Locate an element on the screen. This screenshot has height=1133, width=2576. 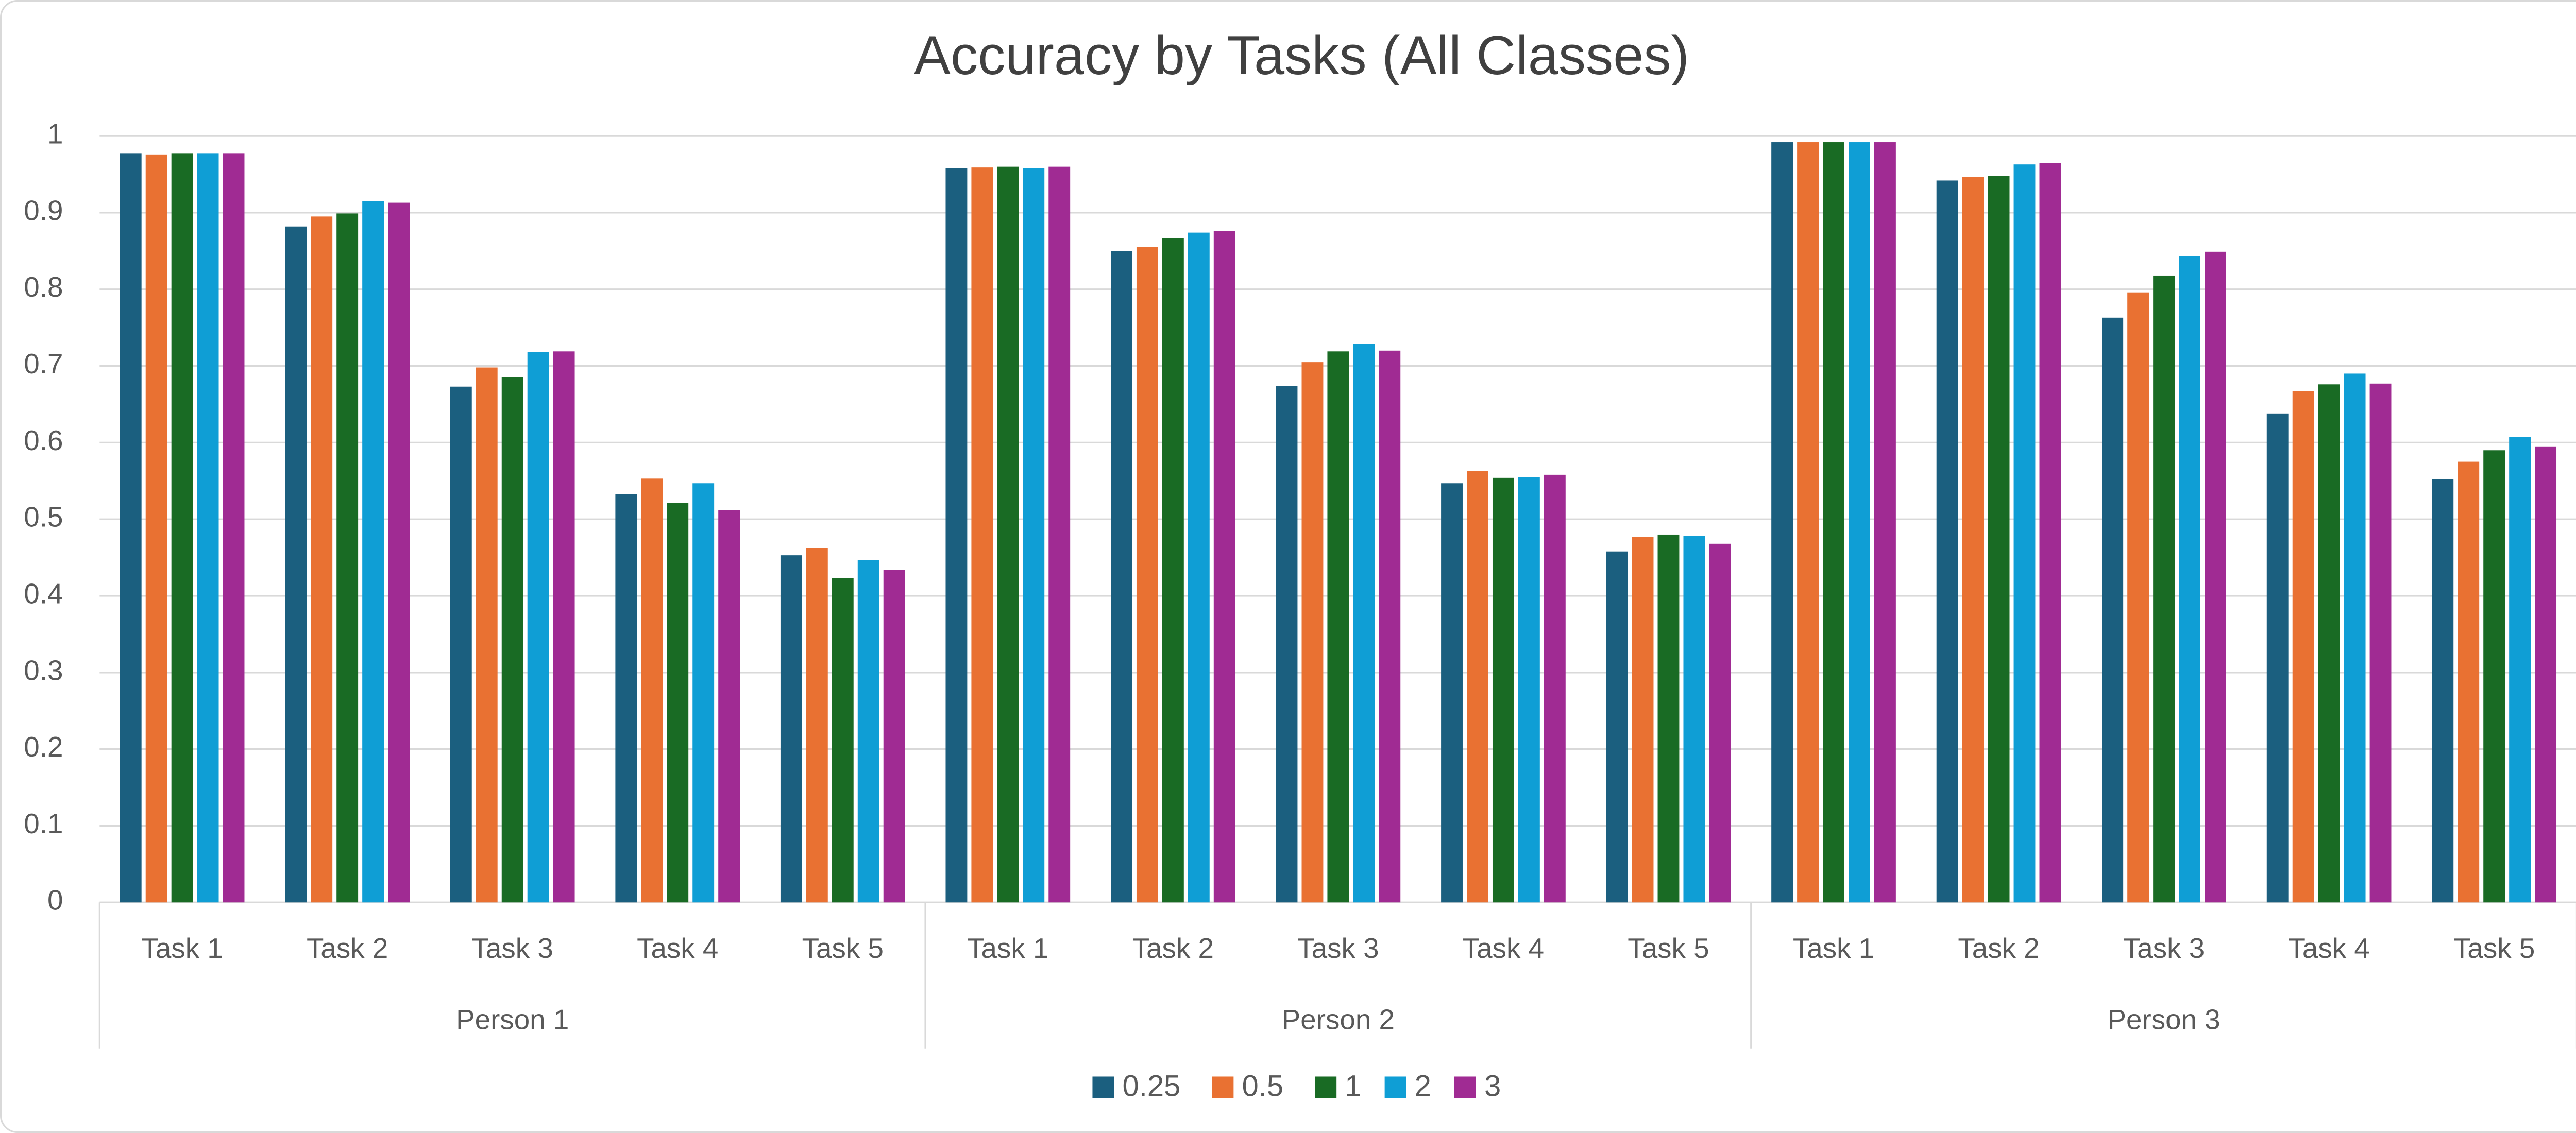
legend-label: 0.5 is located at coordinates (1262, 1086).